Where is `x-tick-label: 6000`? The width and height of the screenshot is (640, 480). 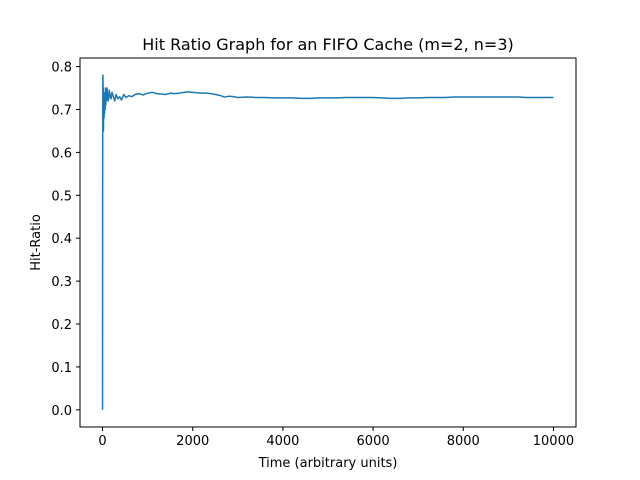 x-tick-label: 6000 is located at coordinates (373, 441).